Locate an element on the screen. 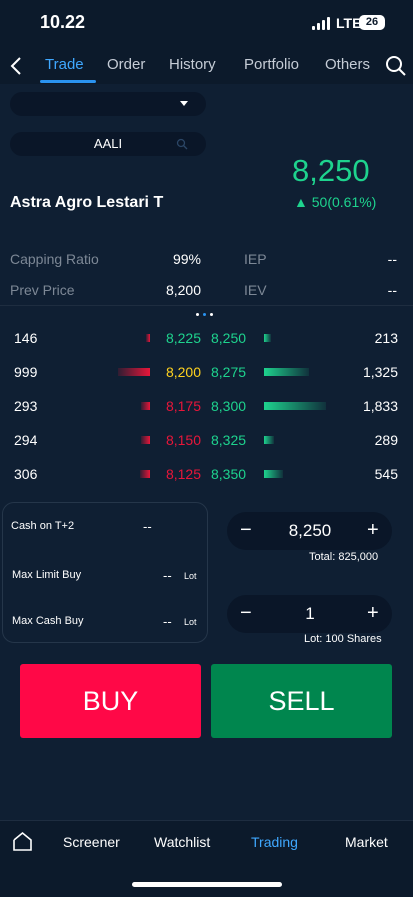 This screenshot has width=413, height=897. tab-history: History is located at coordinates (192, 64).